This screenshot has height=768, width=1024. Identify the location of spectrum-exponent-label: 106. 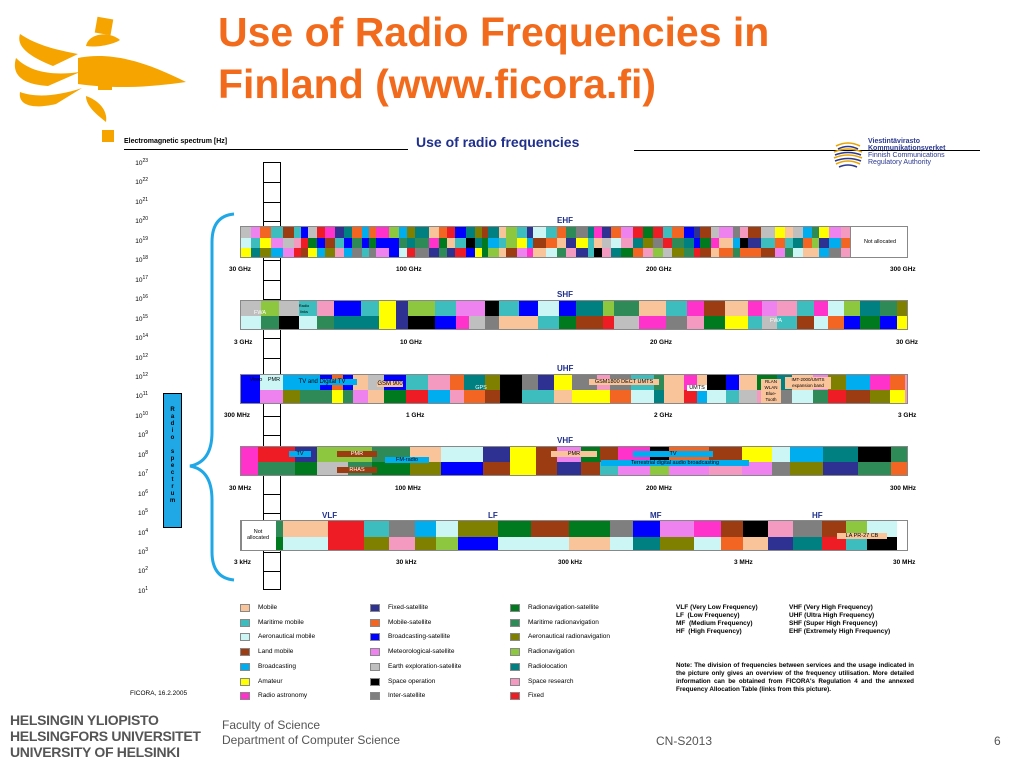
(142, 493).